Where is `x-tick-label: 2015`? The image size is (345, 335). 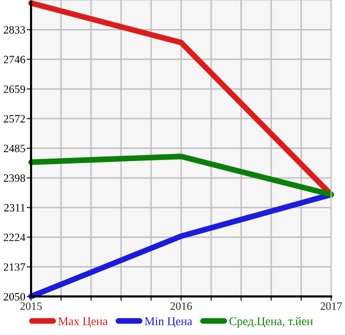 x-tick-label: 2015 is located at coordinates (31, 306).